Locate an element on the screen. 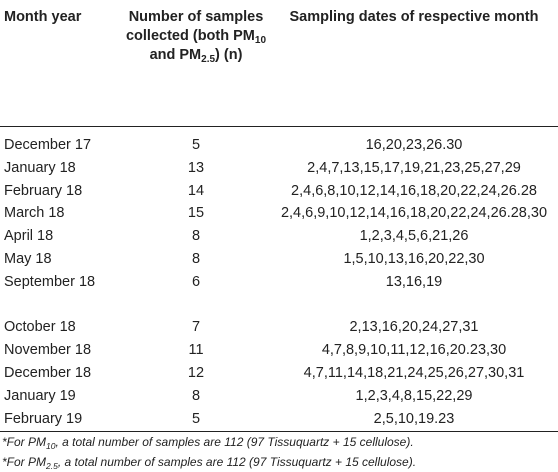 The width and height of the screenshot is (558, 472). header-month-year: Month year is located at coordinates (43, 17).